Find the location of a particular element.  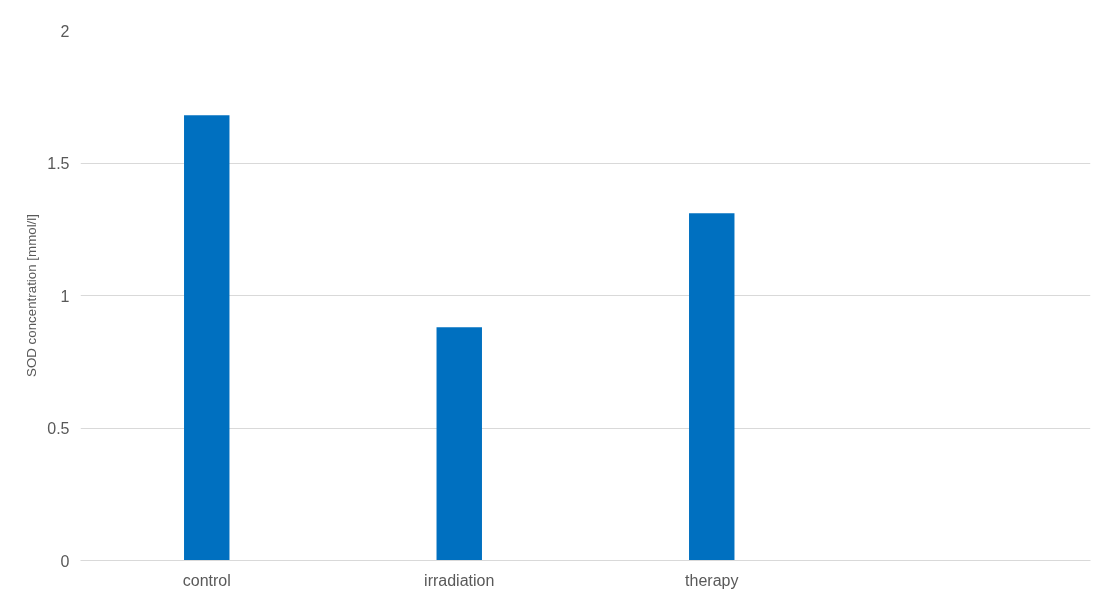

y-tick-label: 0 is located at coordinates (65, 561).